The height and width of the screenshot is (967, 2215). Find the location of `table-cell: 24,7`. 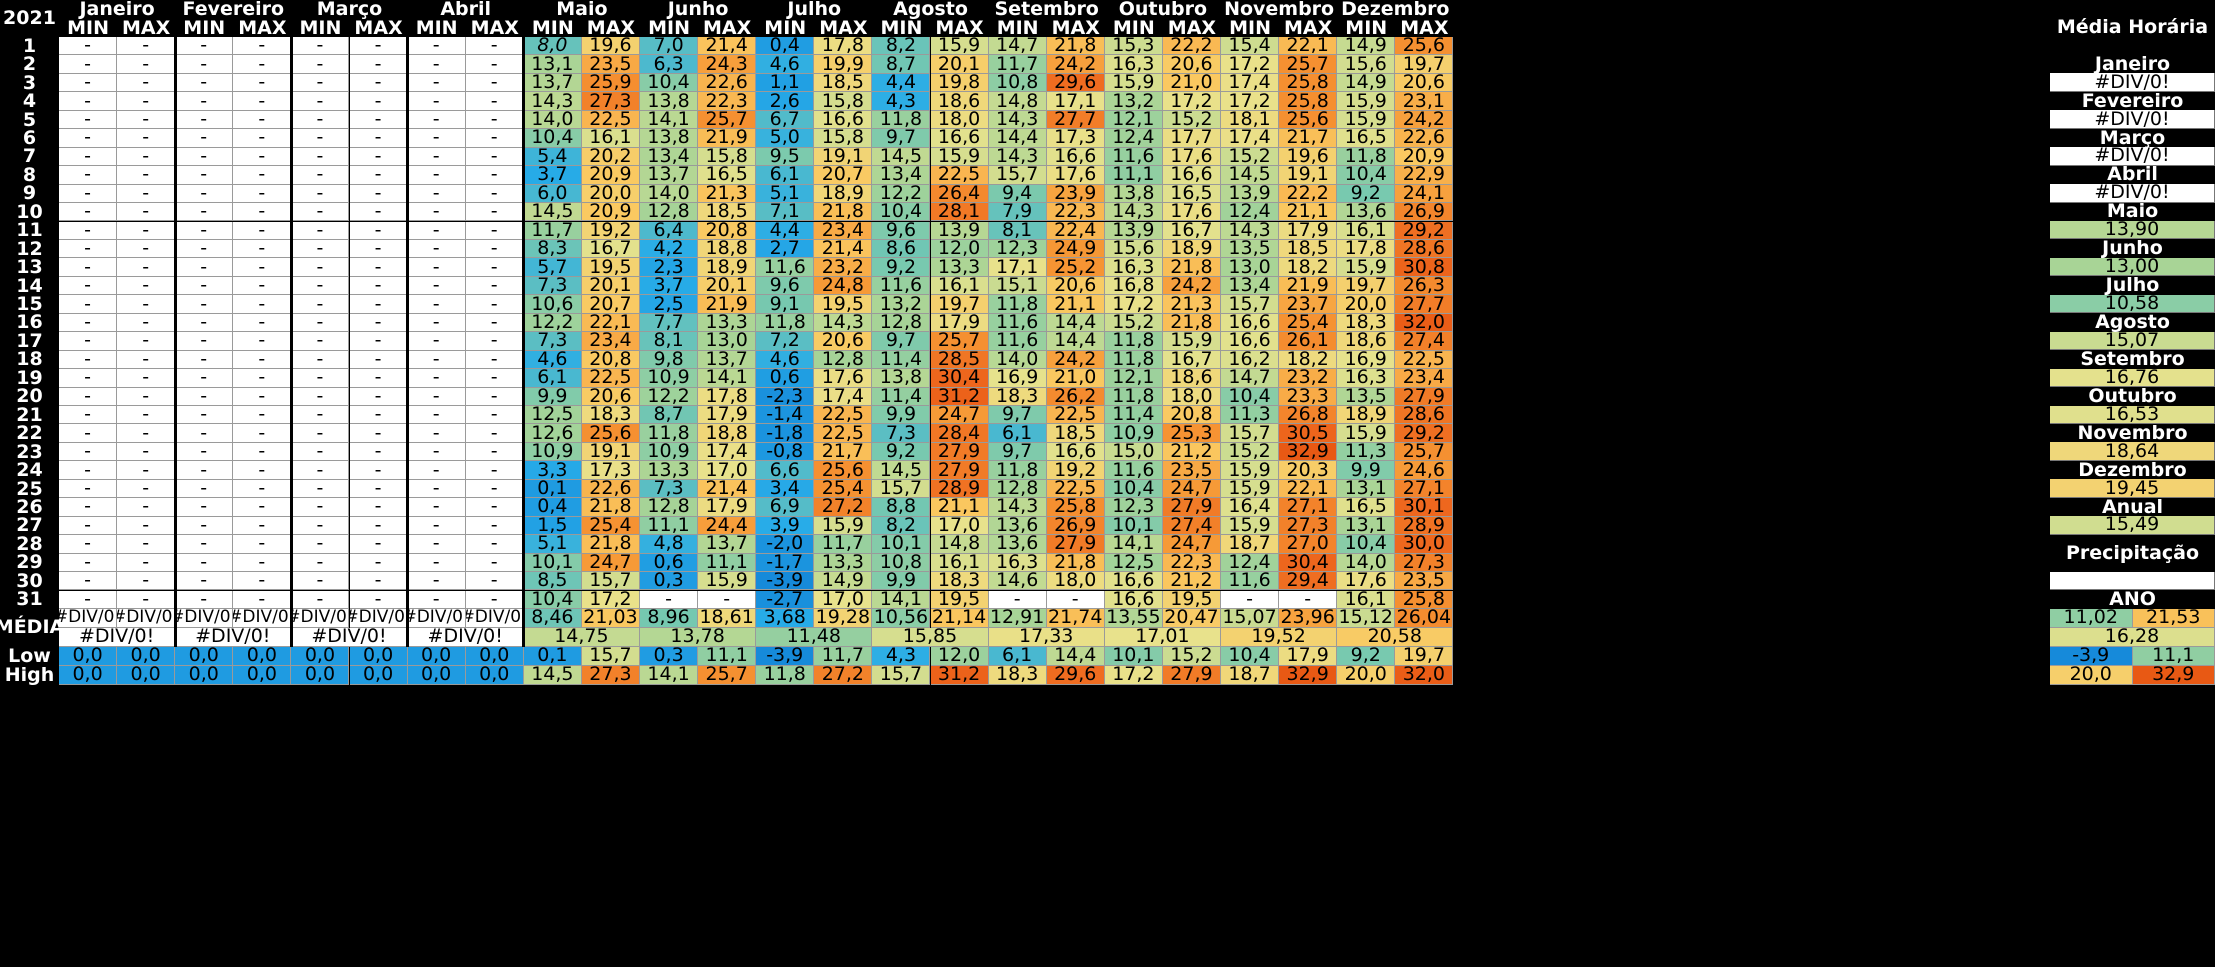

table-cell: 24,7 is located at coordinates (1191, 489).